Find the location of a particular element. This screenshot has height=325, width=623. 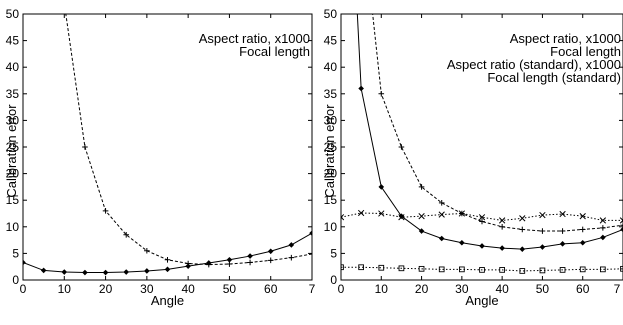

x-tick-label: 60 is located at coordinates (271, 289).